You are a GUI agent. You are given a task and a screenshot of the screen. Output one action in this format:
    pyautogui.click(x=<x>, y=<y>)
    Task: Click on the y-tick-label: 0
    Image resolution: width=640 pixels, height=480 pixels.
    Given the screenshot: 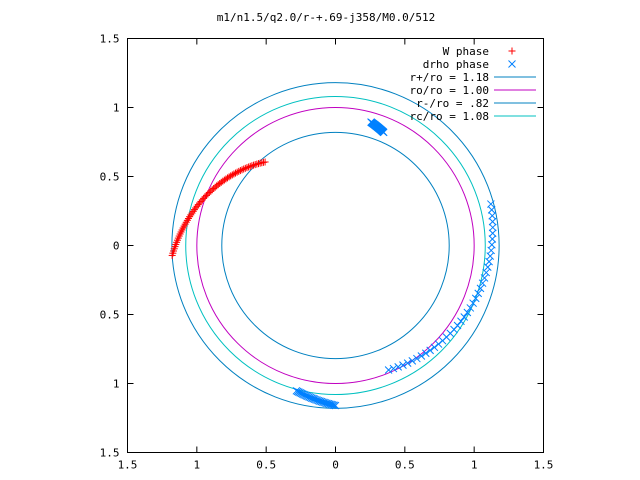 What is the action you would take?
    pyautogui.click(x=116, y=246)
    